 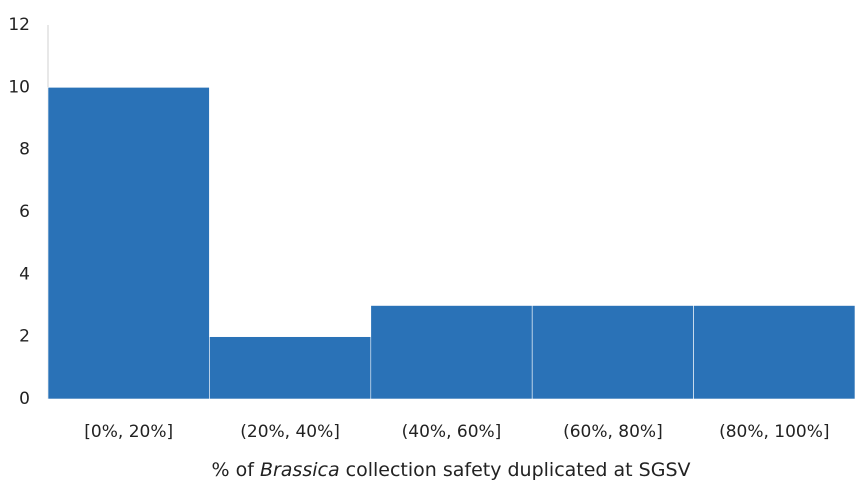 What do you see at coordinates (452, 432) in the screenshot?
I see `x-tick-label: (40%, 60%]` at bounding box center [452, 432].